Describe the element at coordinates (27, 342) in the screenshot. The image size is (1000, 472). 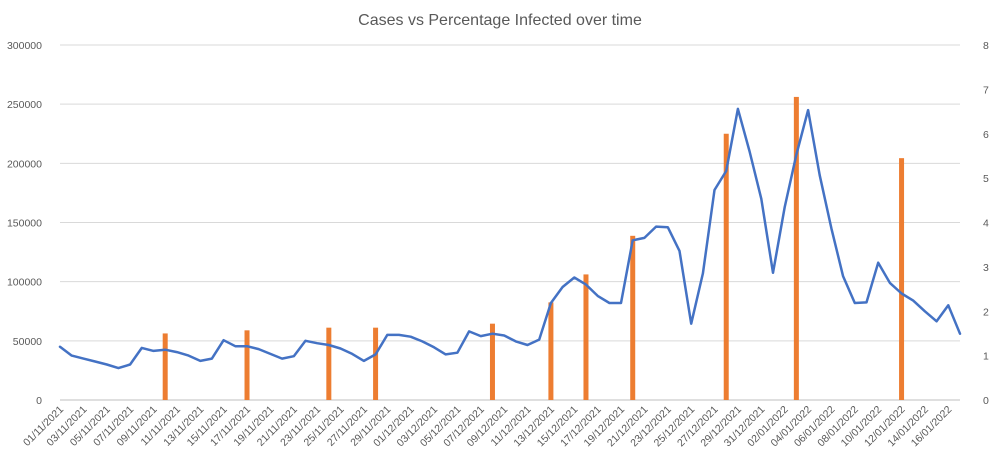
I see `left-tick-label: 50000` at that location.